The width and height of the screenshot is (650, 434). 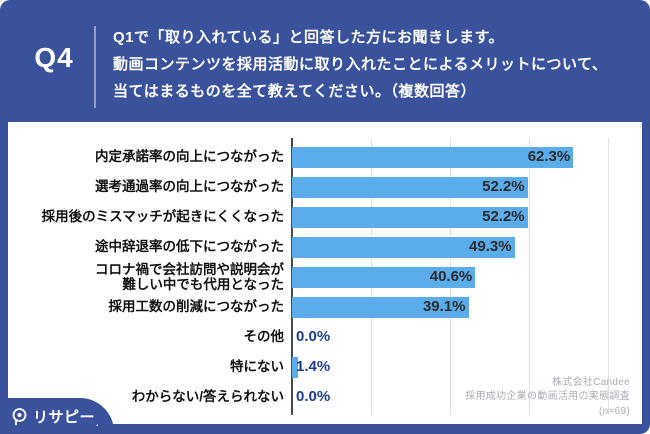 I want to click on question-line-3: 当てはまるものを全て教えてください。（複数回答）, so click(x=295, y=91).